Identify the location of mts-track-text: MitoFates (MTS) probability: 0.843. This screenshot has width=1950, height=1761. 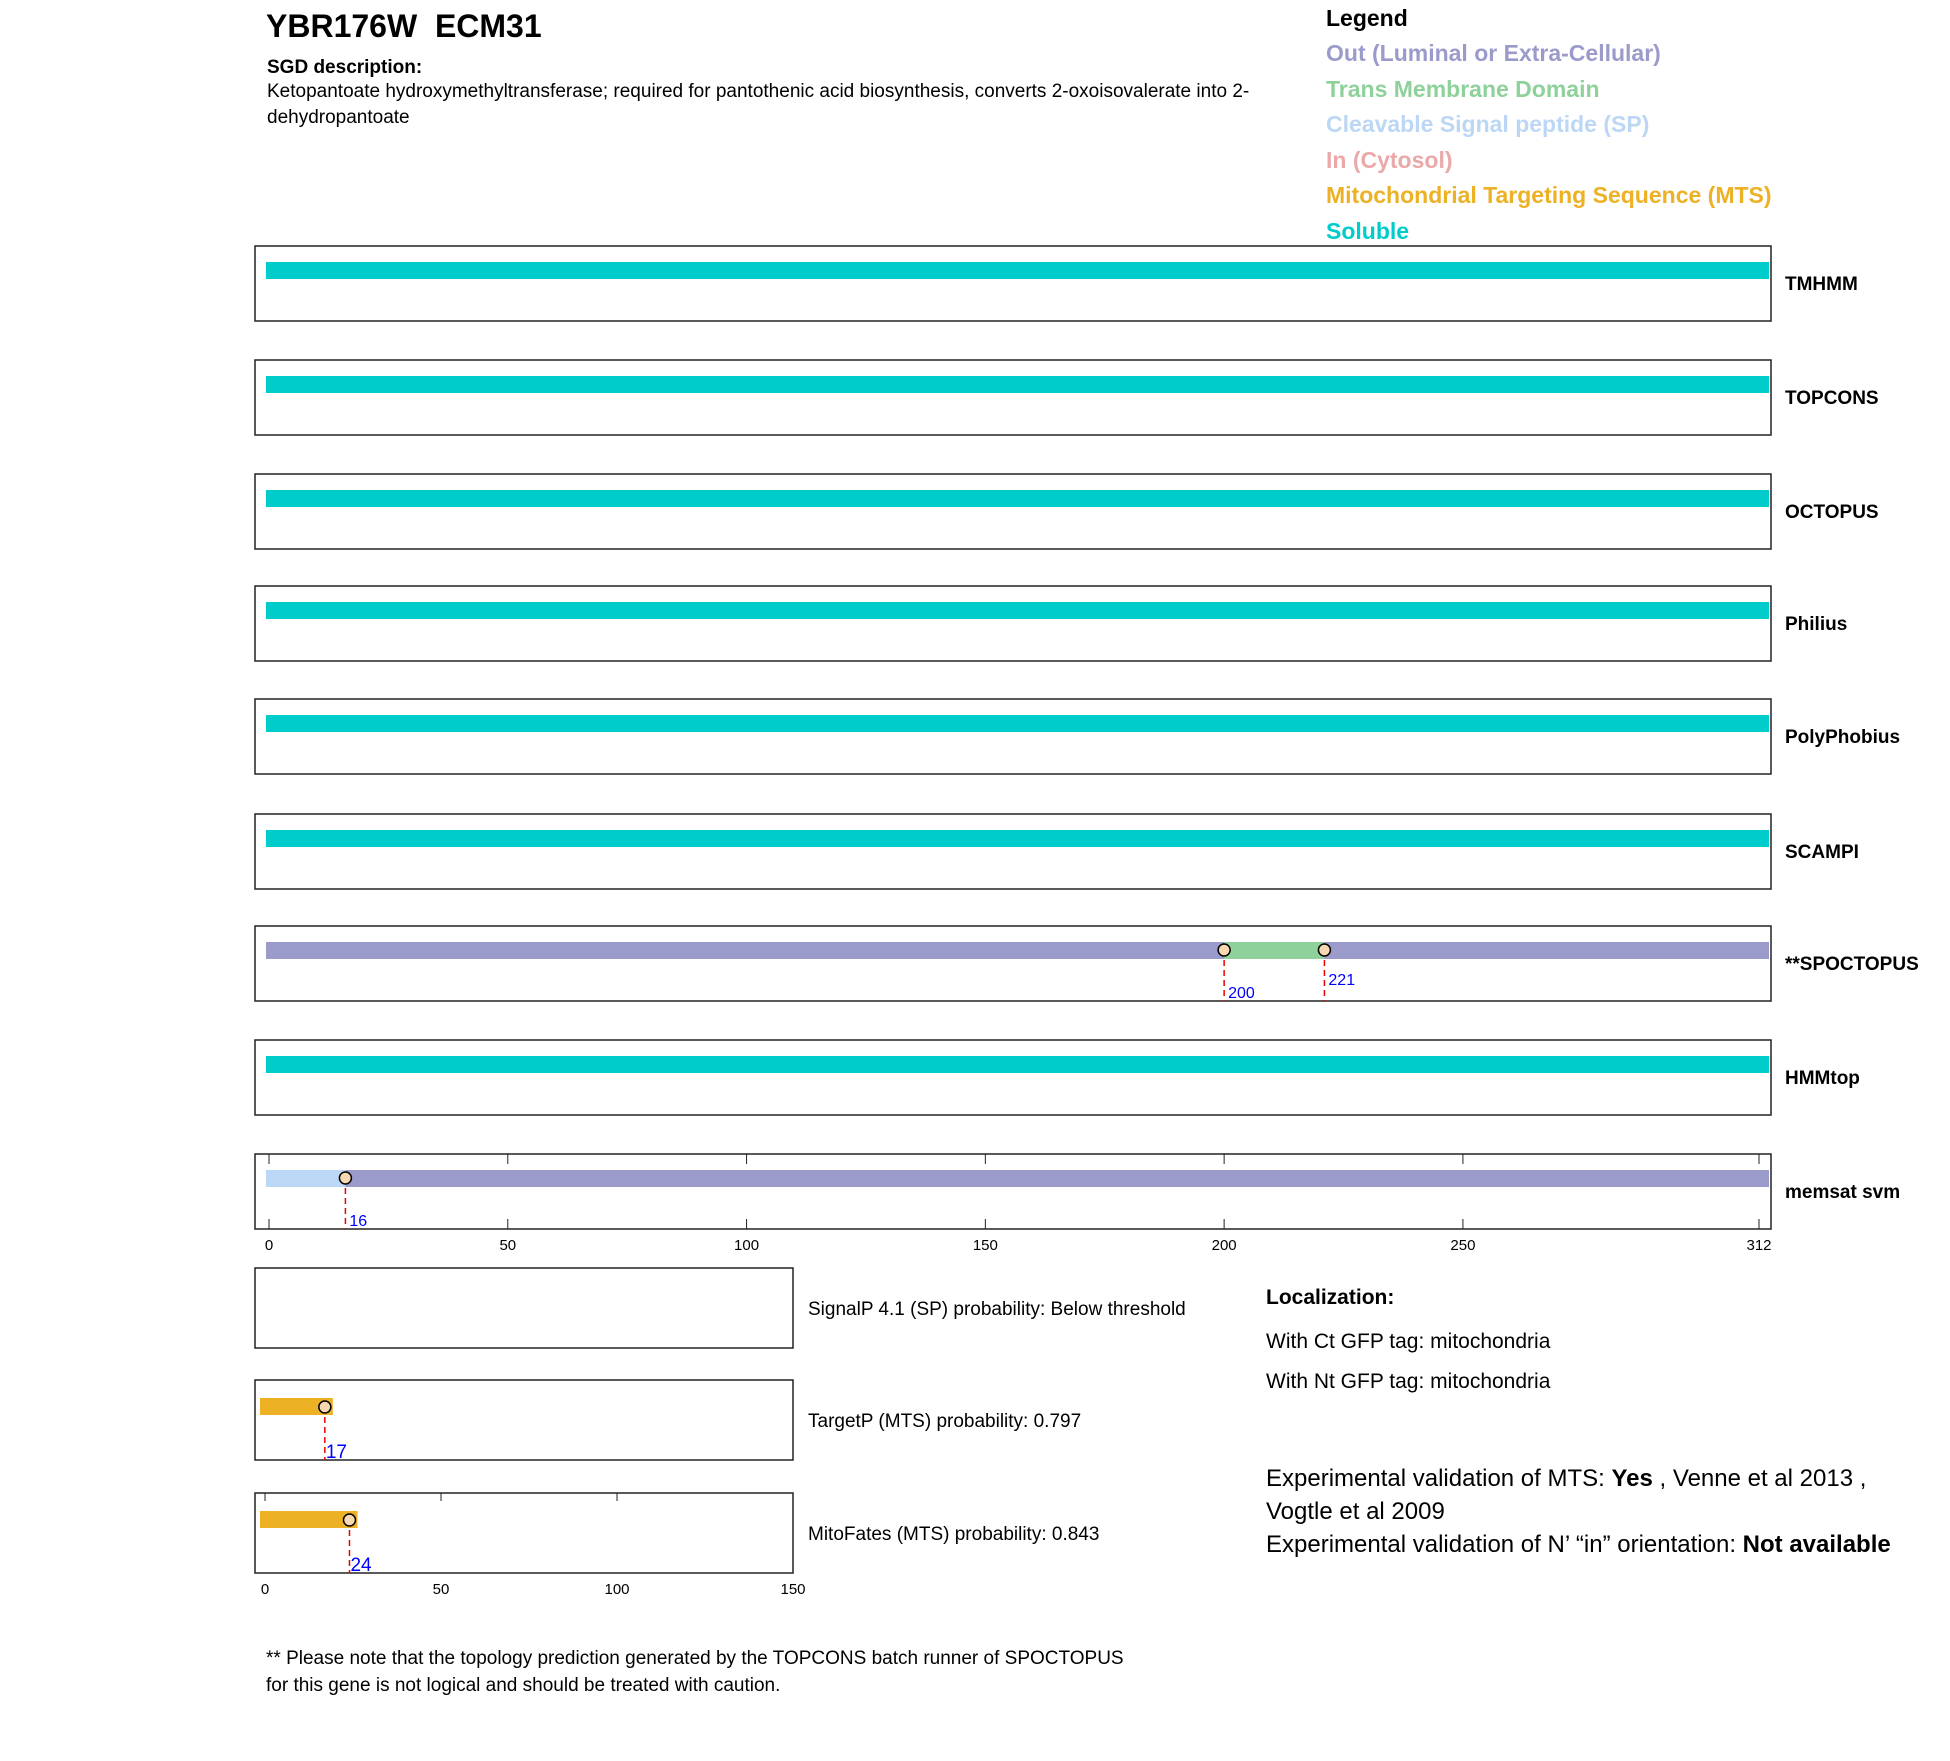
(953, 1534).